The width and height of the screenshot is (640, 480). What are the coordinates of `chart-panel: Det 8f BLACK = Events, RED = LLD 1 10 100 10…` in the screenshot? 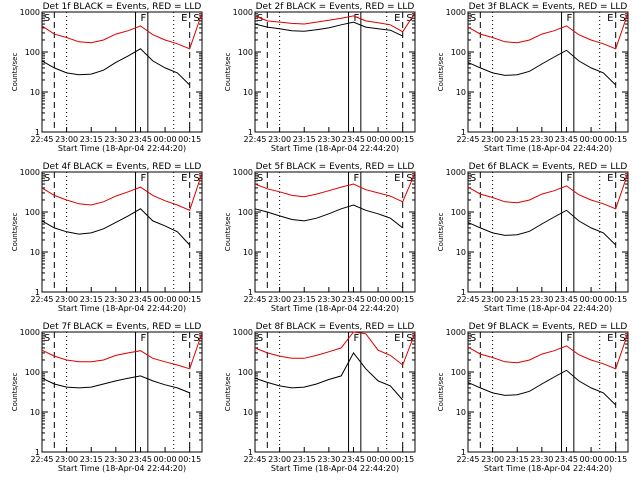 It's located at (320, 397).